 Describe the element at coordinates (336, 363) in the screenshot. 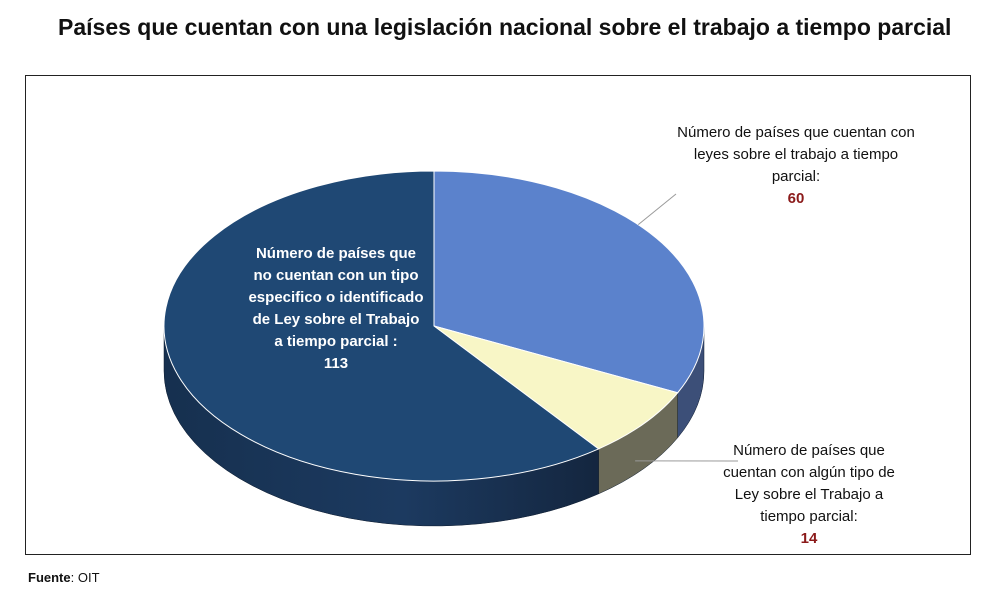

I see `slice-value-no-law: 113` at that location.